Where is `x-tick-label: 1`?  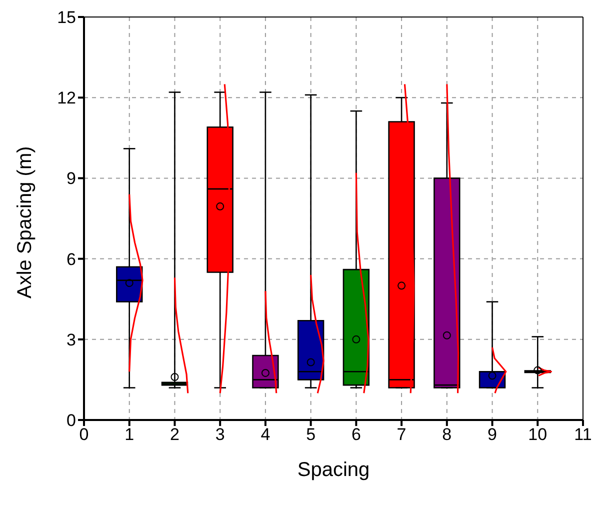
x-tick-label: 1 is located at coordinates (129, 434).